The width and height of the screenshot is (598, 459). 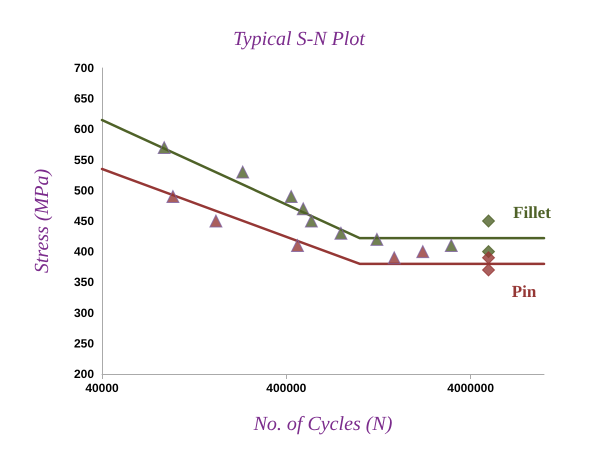 What do you see at coordinates (84, 374) in the screenshot?
I see `y-tick-label: 200` at bounding box center [84, 374].